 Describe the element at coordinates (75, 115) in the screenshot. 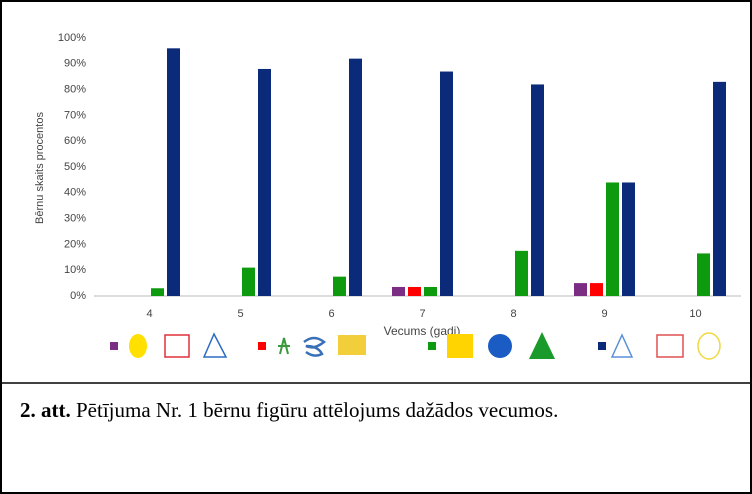

I see `y-tick-label: 70%` at that location.